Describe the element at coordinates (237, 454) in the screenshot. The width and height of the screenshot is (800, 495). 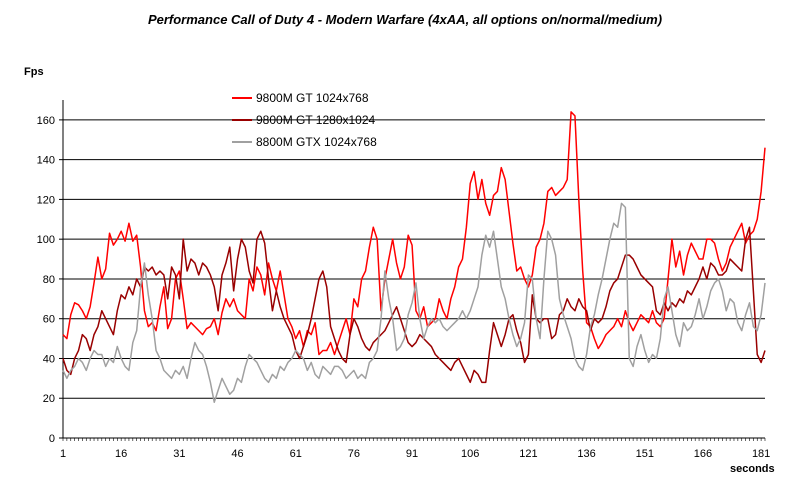
I see `x-tick-label: 46` at that location.